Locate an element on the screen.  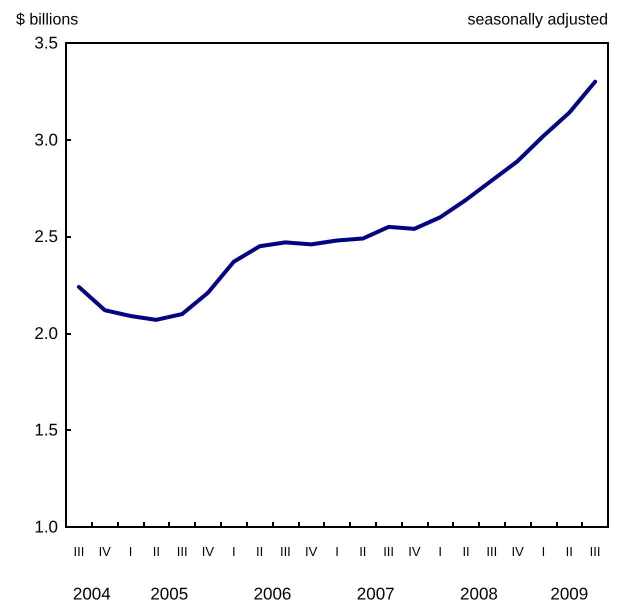
y-tick-label: 1.5 is located at coordinates (46, 430).